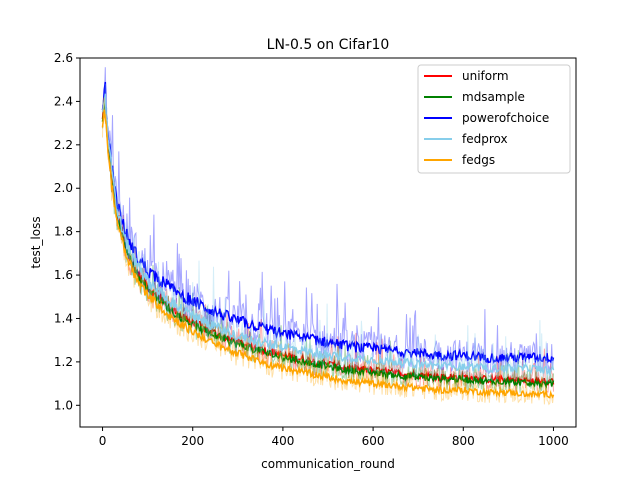 This screenshot has width=640, height=480. Describe the element at coordinates (63, 275) in the screenshot. I see `y-tick-label: 1.6` at that location.